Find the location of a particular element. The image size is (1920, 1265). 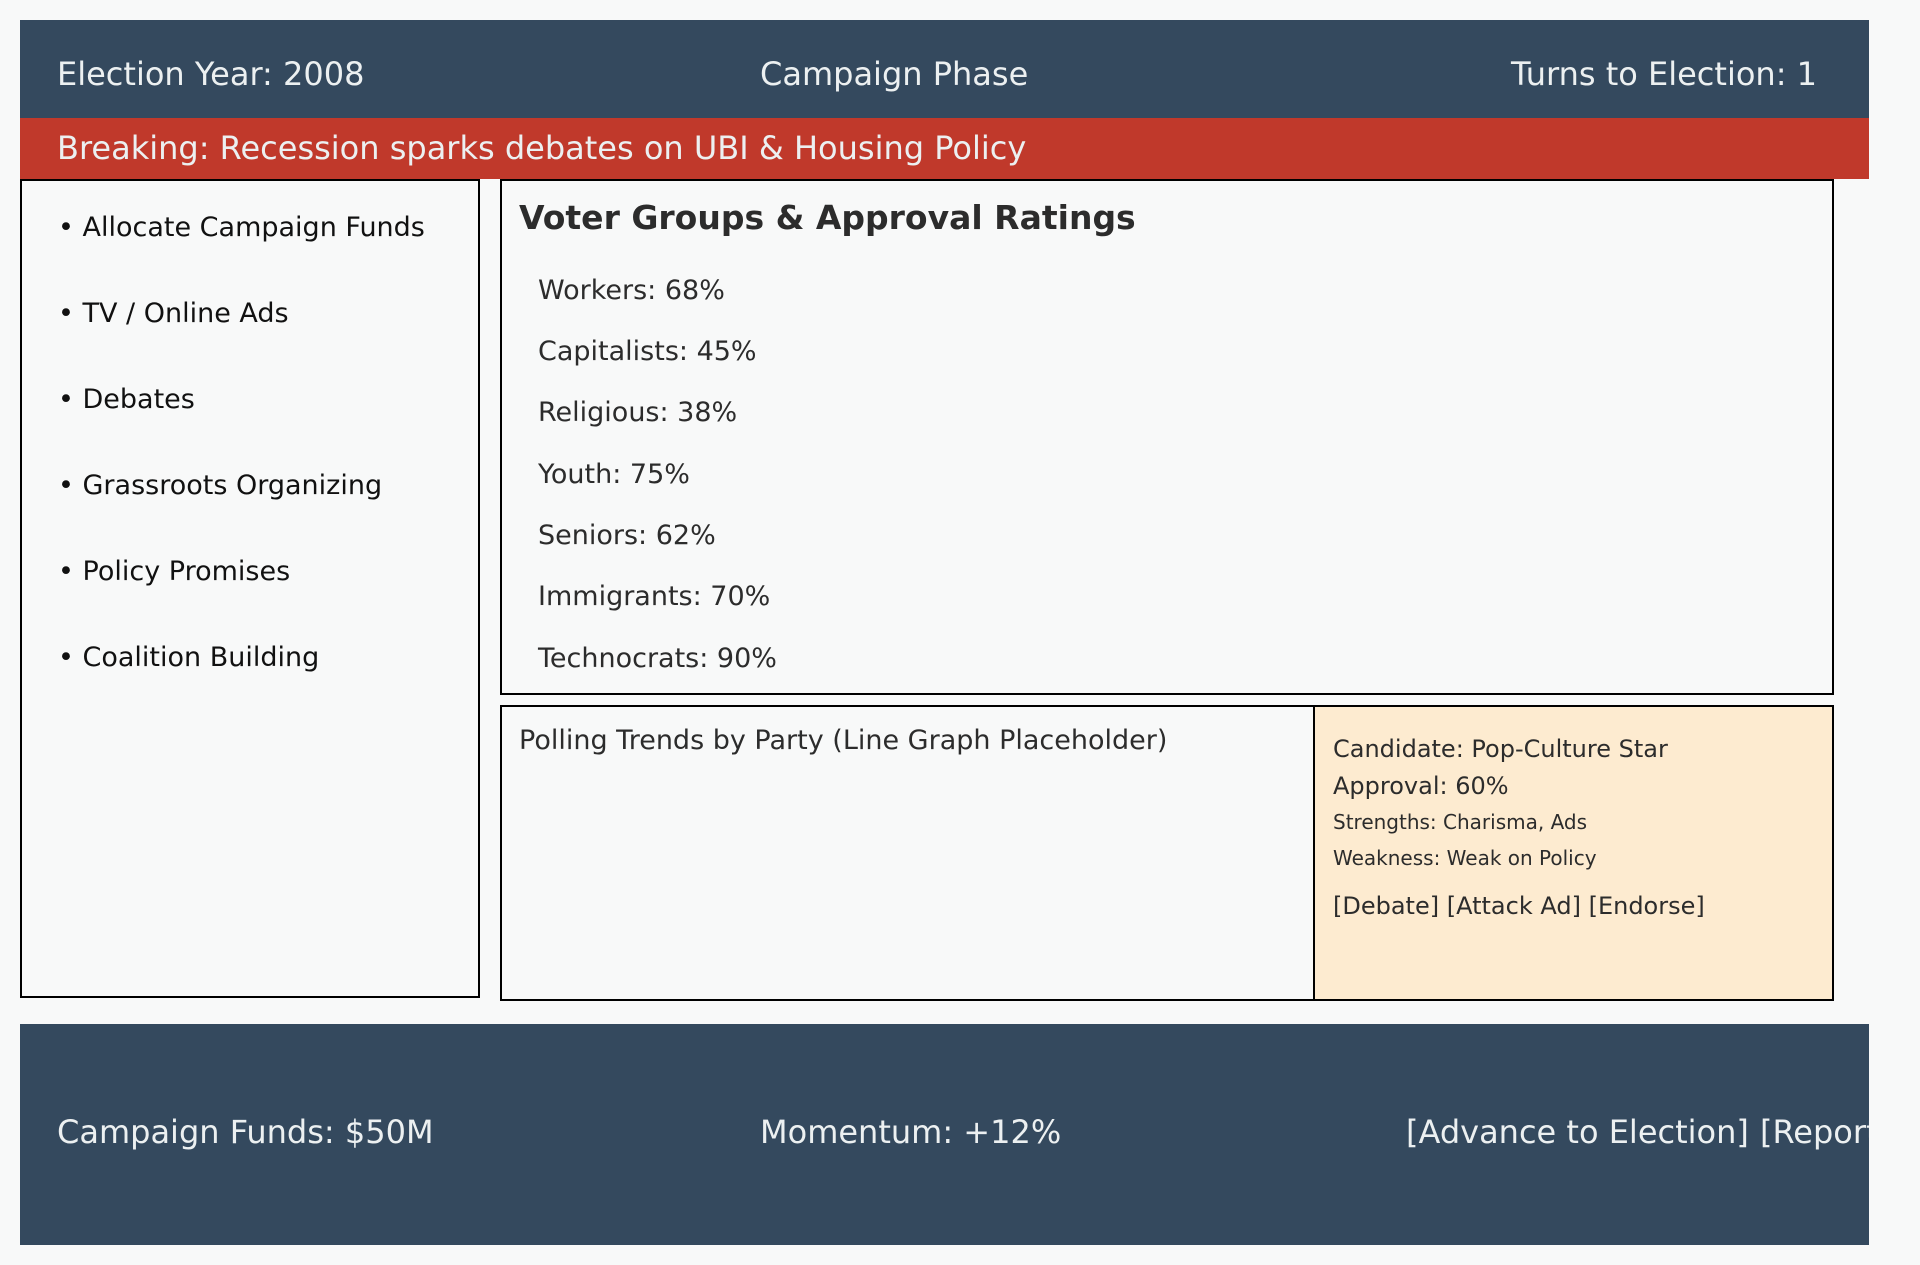

voter-group-youth: Youth: 75% is located at coordinates (614, 474).